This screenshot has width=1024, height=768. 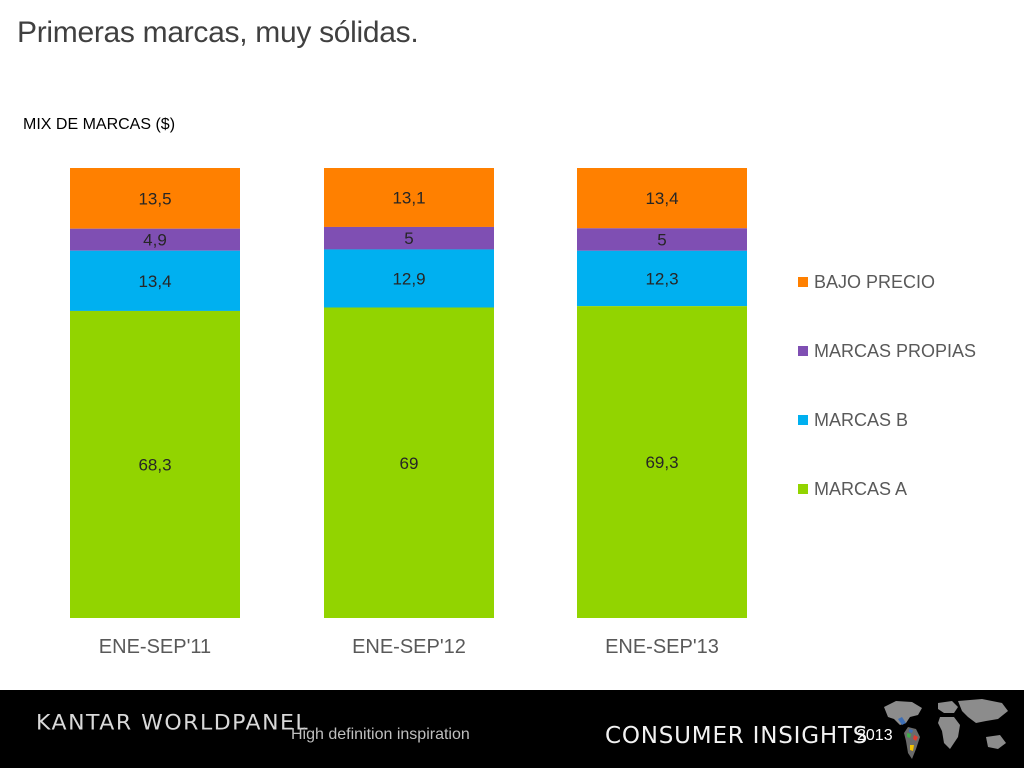 I want to click on kantar-worldpanel-logo: KANTAR WORLDPANEL, so click(x=173, y=723).